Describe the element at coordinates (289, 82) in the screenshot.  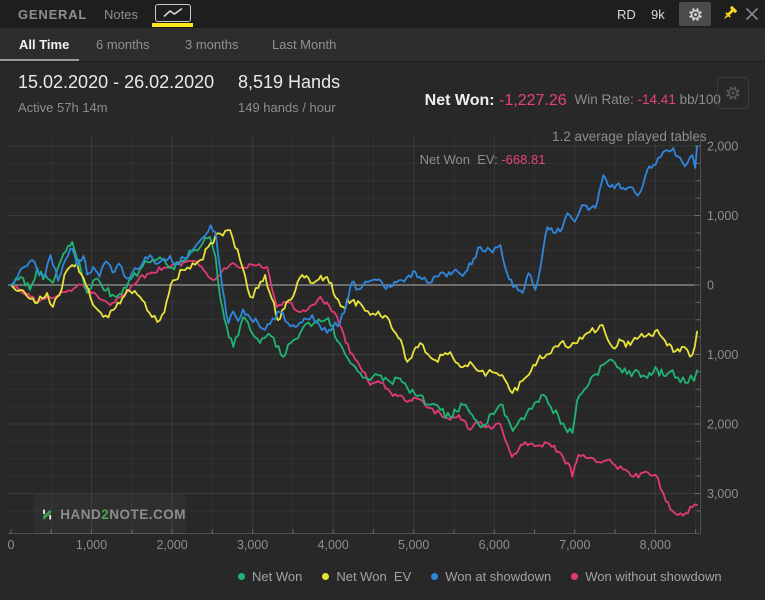
I see `hands-count: 8,519 Hands` at that location.